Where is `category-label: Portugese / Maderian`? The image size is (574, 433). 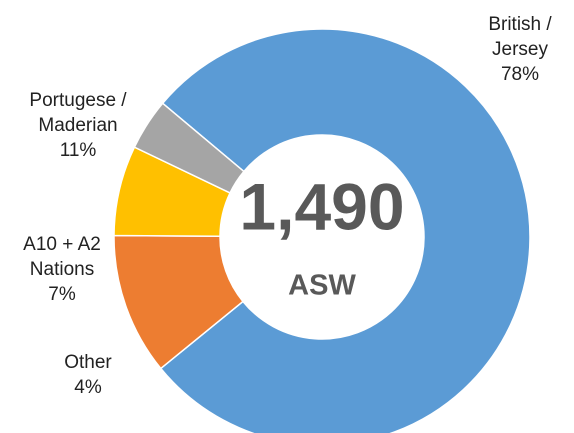
category-label: Portugese / Maderian is located at coordinates (78, 113).